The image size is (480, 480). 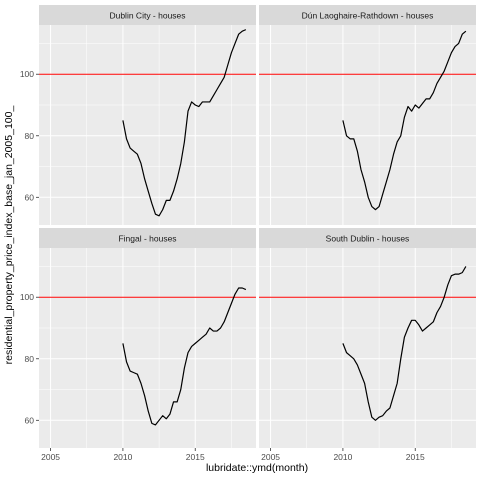 I want to click on x-axis-title: lubridate::ymd(month), so click(x=257, y=468).